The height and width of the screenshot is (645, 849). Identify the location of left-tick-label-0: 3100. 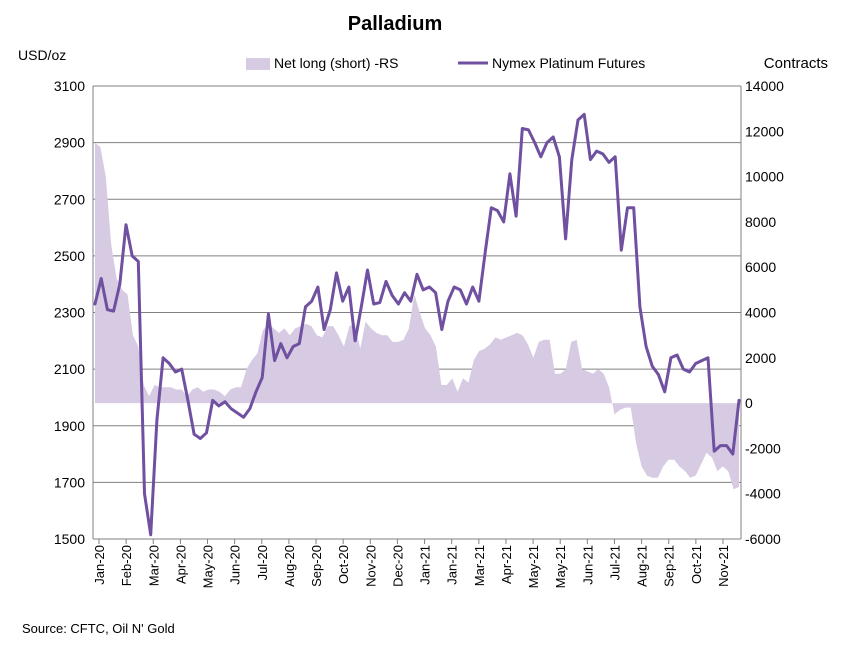
(69, 86).